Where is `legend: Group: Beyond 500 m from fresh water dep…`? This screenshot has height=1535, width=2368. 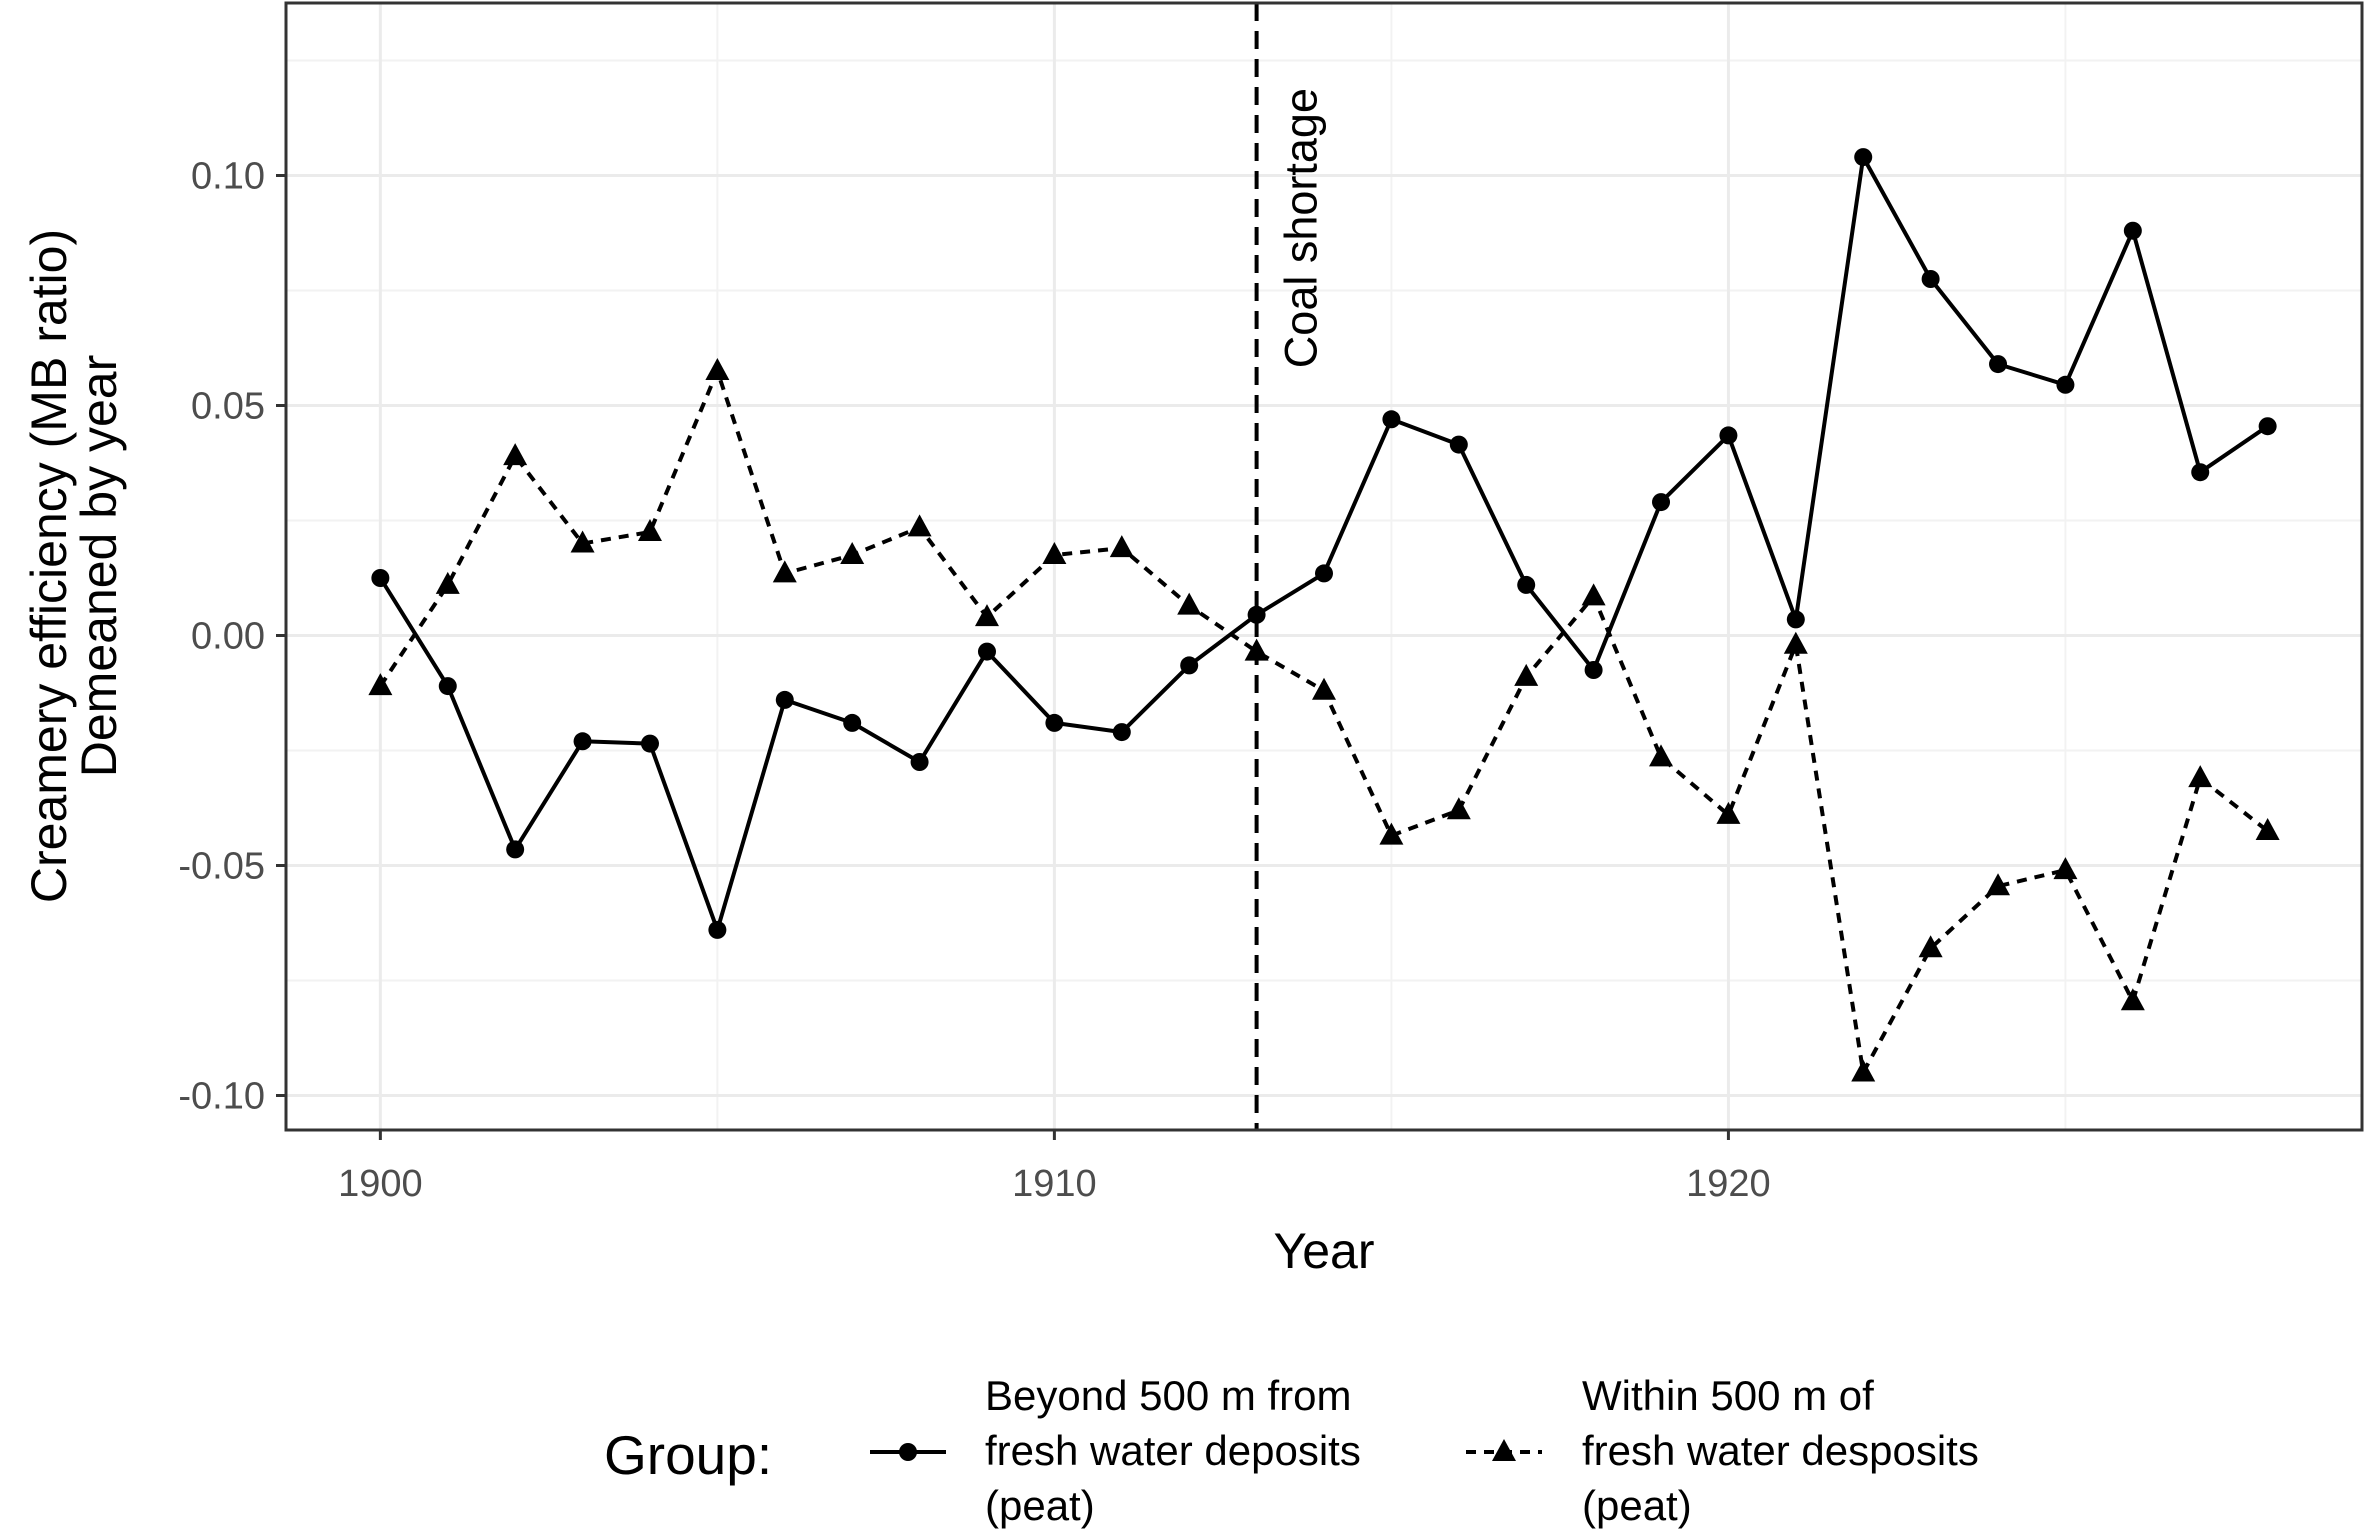
legend: Group: Beyond 500 m from fresh water dep… is located at coordinates (1291, 1450).